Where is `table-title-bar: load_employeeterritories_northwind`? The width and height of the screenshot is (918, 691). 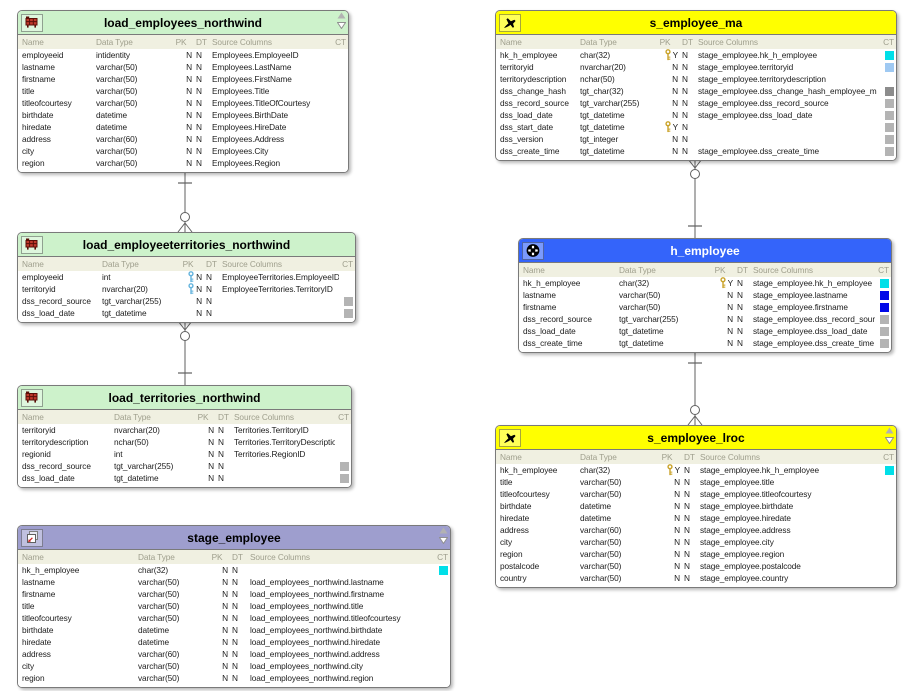
table-title-bar: load_employeeterritories_northwind is located at coordinates (186, 245).